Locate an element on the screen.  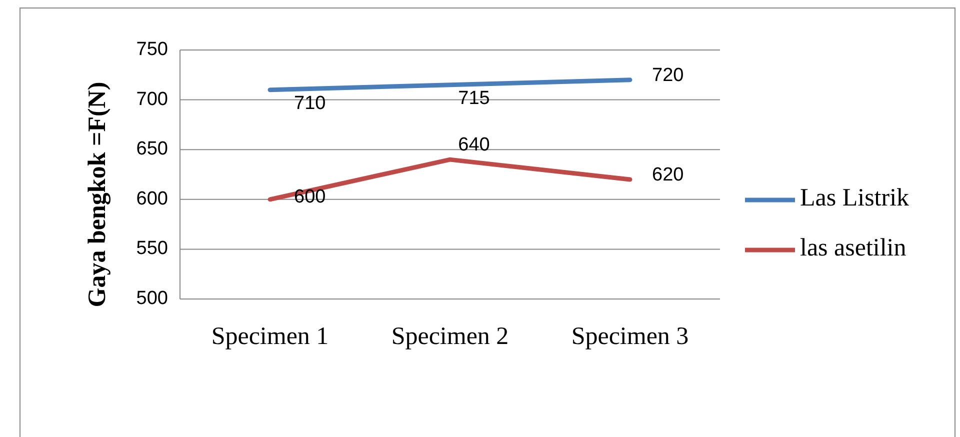
y-tick-label: 700 is located at coordinates (152, 99).